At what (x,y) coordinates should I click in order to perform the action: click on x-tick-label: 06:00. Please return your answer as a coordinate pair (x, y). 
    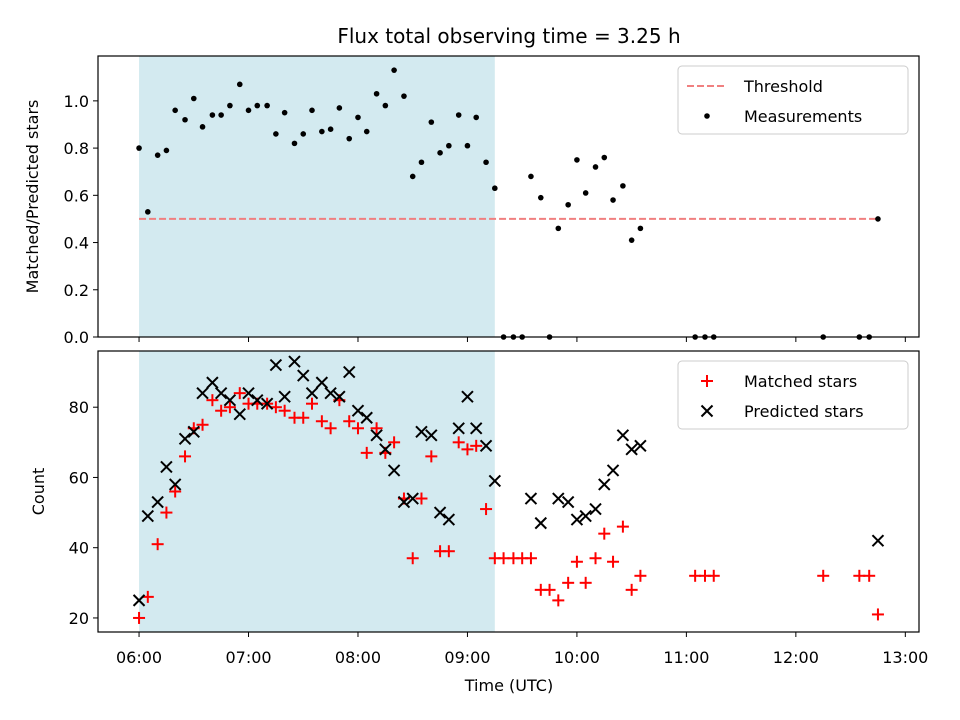
    Looking at the image, I should click on (139, 657).